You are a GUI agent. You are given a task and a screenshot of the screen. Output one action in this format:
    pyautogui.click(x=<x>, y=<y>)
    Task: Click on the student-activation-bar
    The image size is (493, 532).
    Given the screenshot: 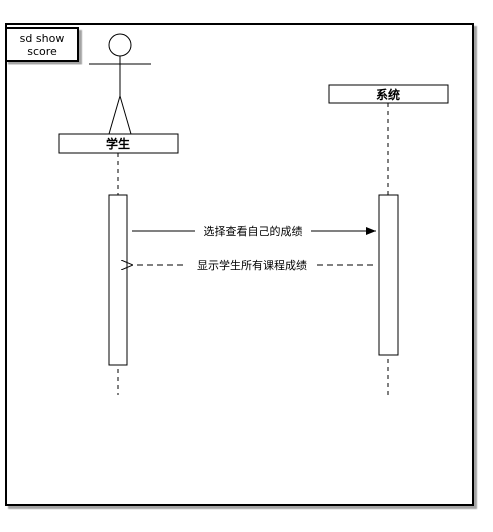 What is the action you would take?
    pyautogui.click(x=118, y=280)
    